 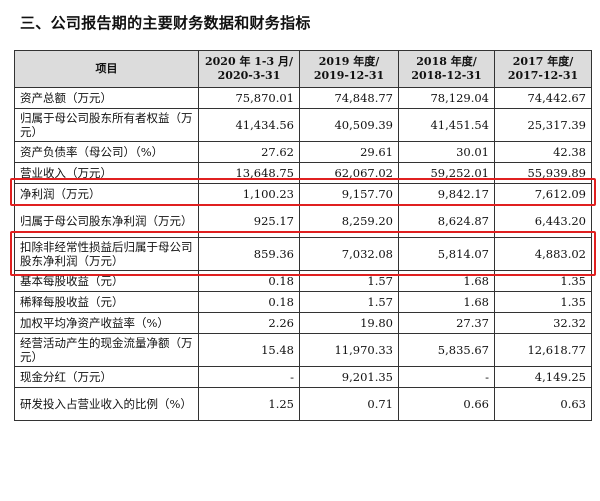 I want to click on row-label: 净利润（万元）, so click(x=106, y=194).